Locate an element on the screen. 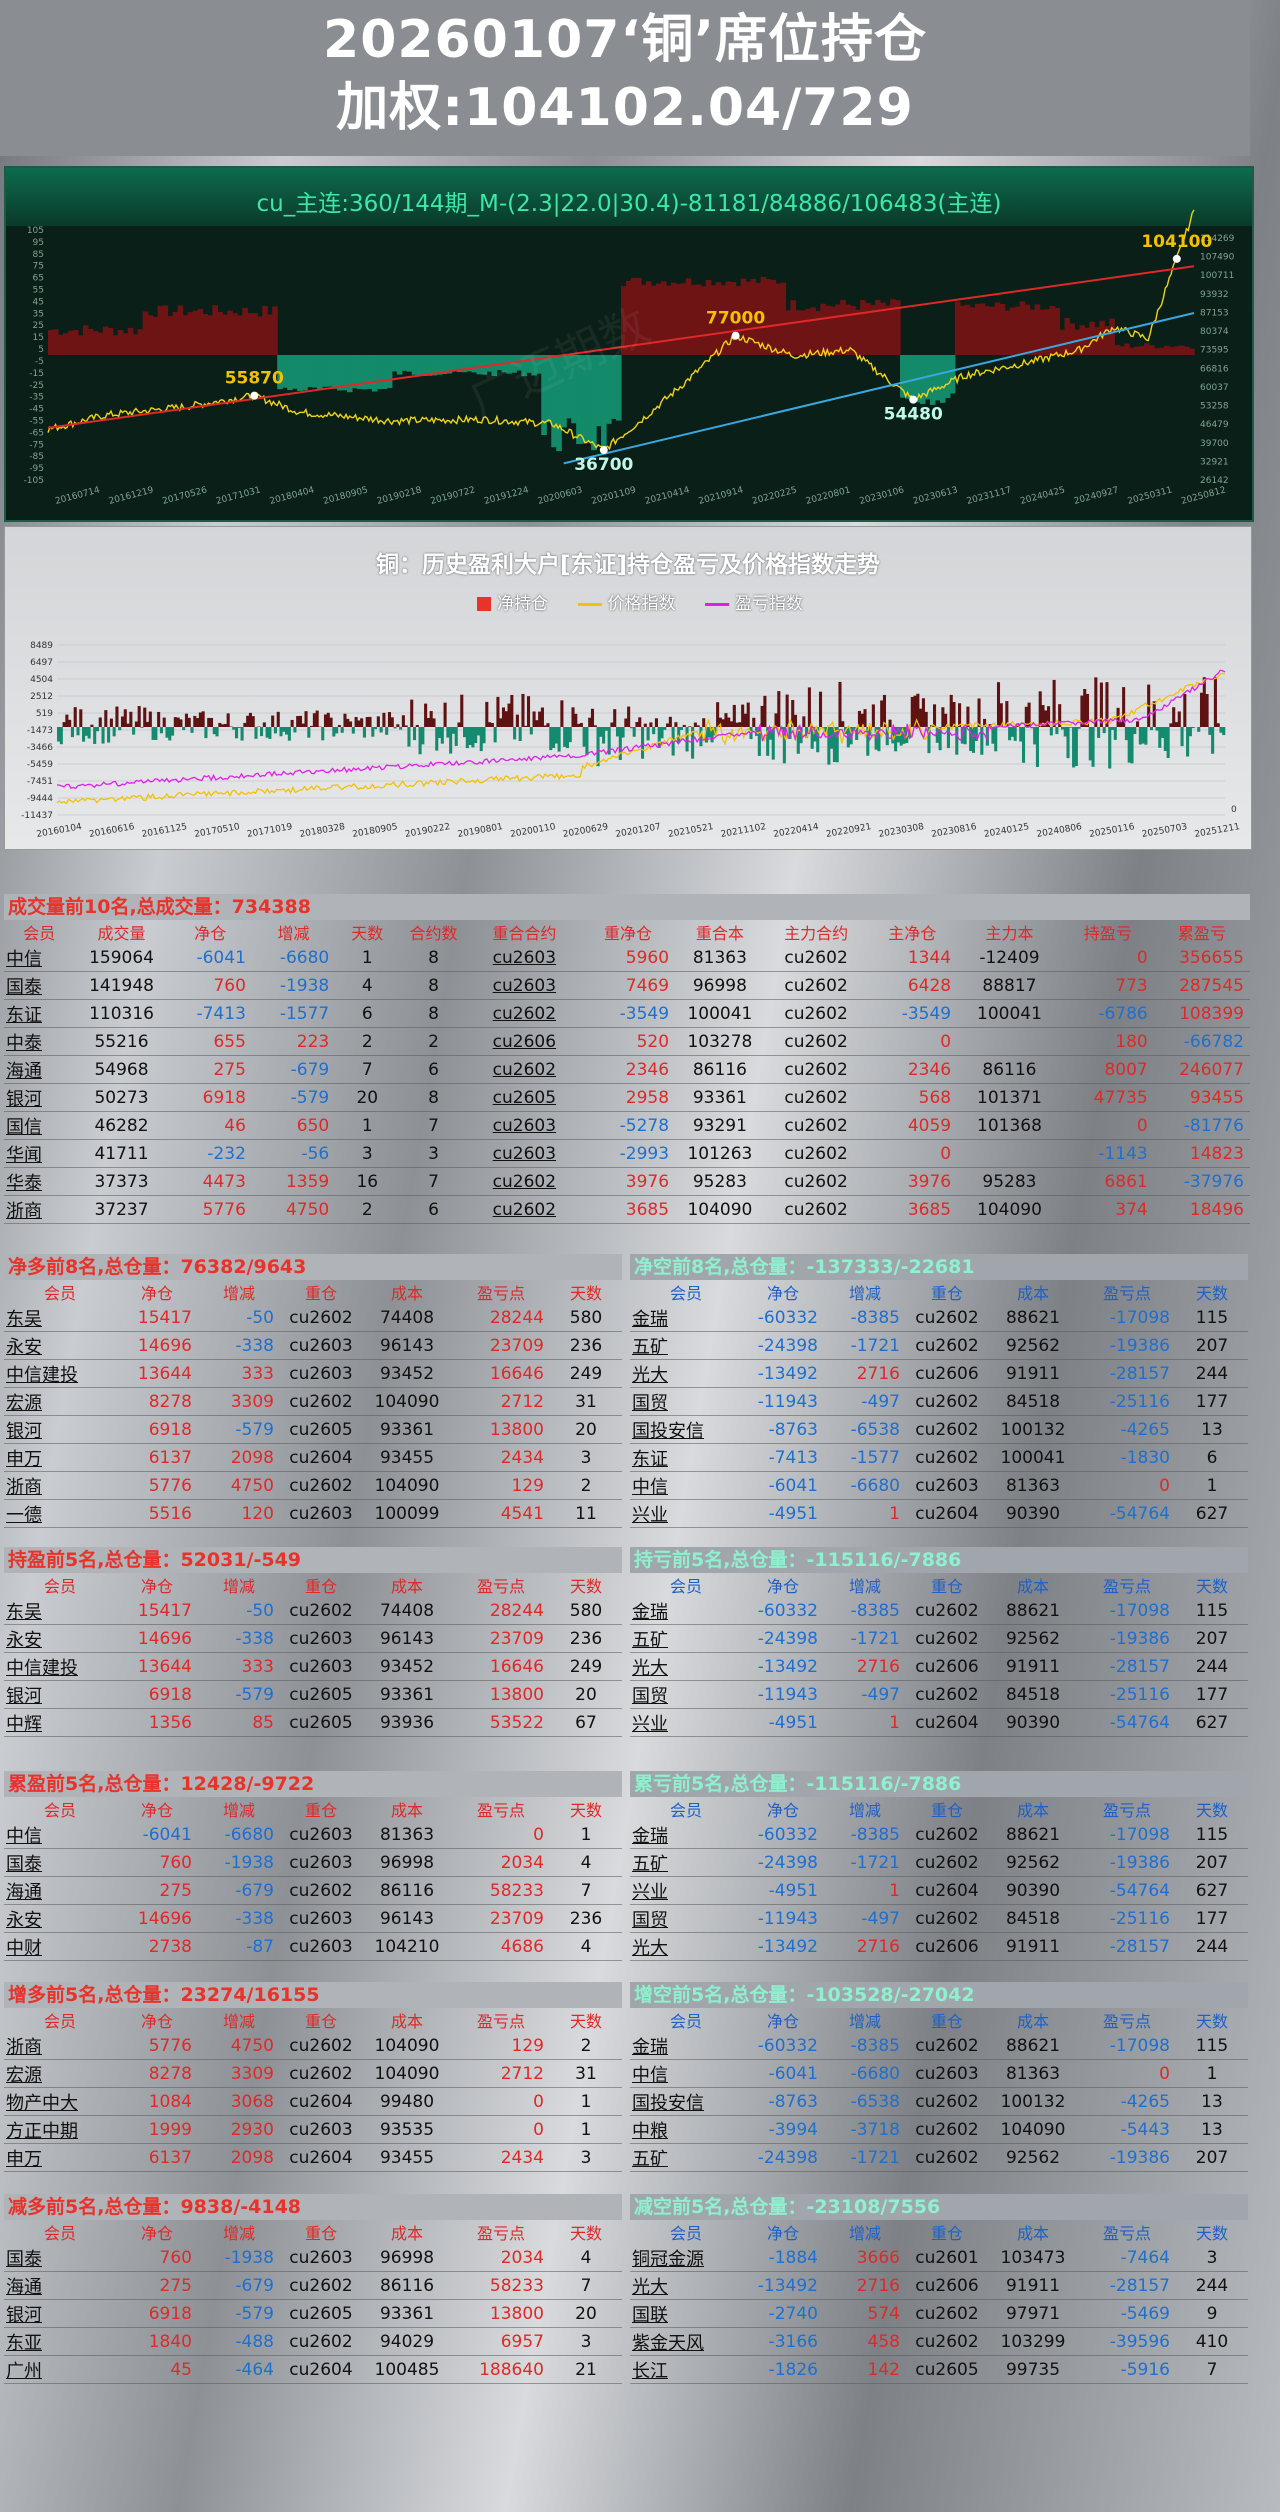 This screenshot has width=1280, height=2512. table-row: 广州 45 -464 cu2604 100485 188640 21 is located at coordinates (313, 2369).